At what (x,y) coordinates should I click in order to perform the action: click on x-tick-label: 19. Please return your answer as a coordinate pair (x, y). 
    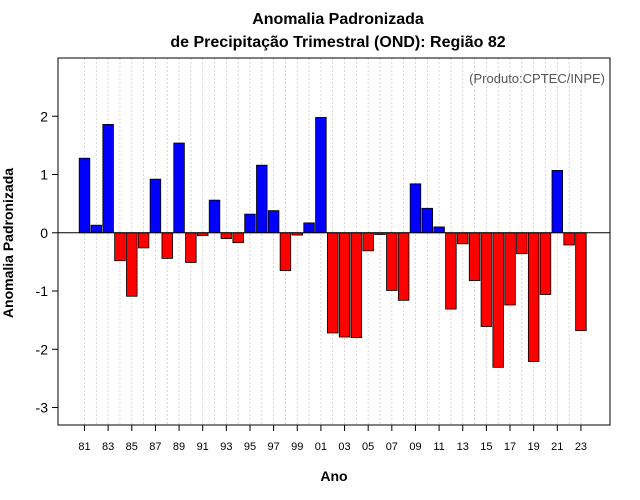
    Looking at the image, I should click on (534, 447).